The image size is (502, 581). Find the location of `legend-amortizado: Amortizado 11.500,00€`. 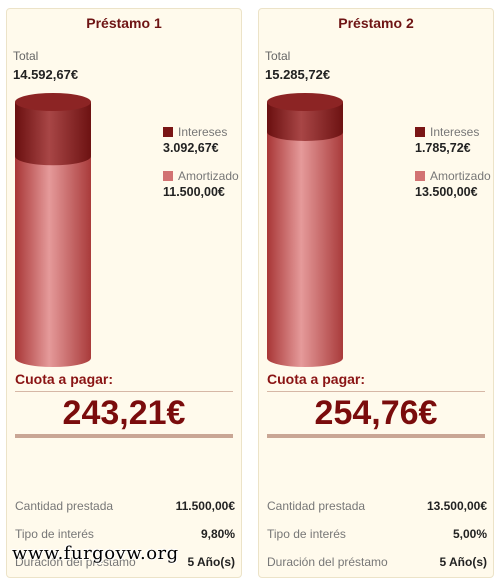

legend-amortizado: Amortizado 11.500,00€ is located at coordinates (201, 184).